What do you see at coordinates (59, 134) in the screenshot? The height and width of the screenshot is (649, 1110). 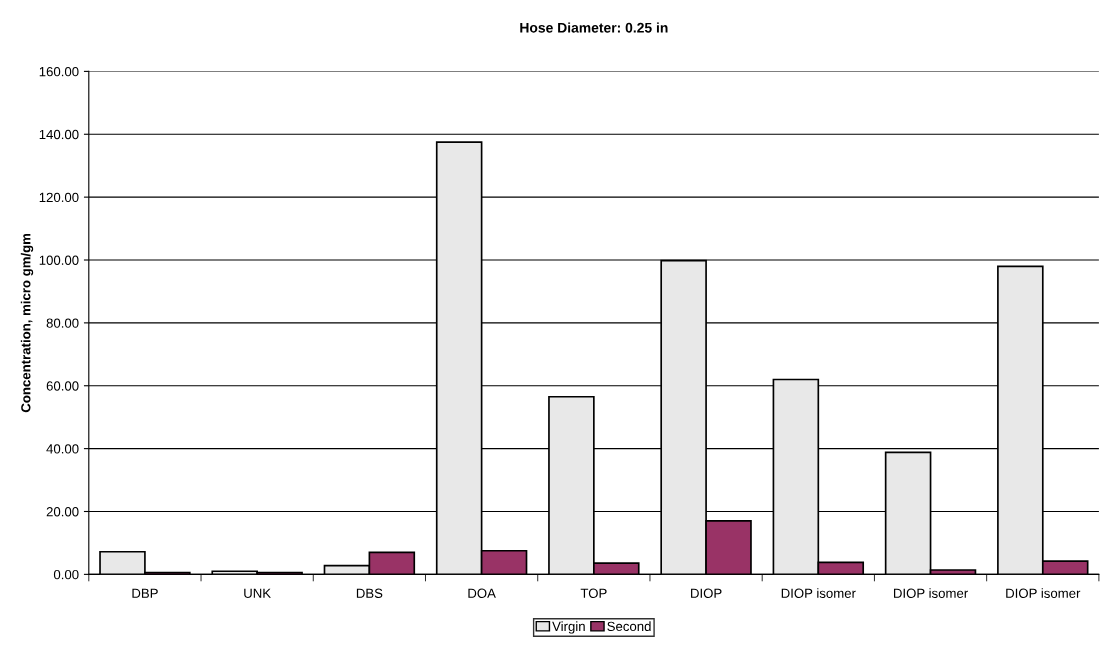 I see `y-tick-label: 140.00` at bounding box center [59, 134].